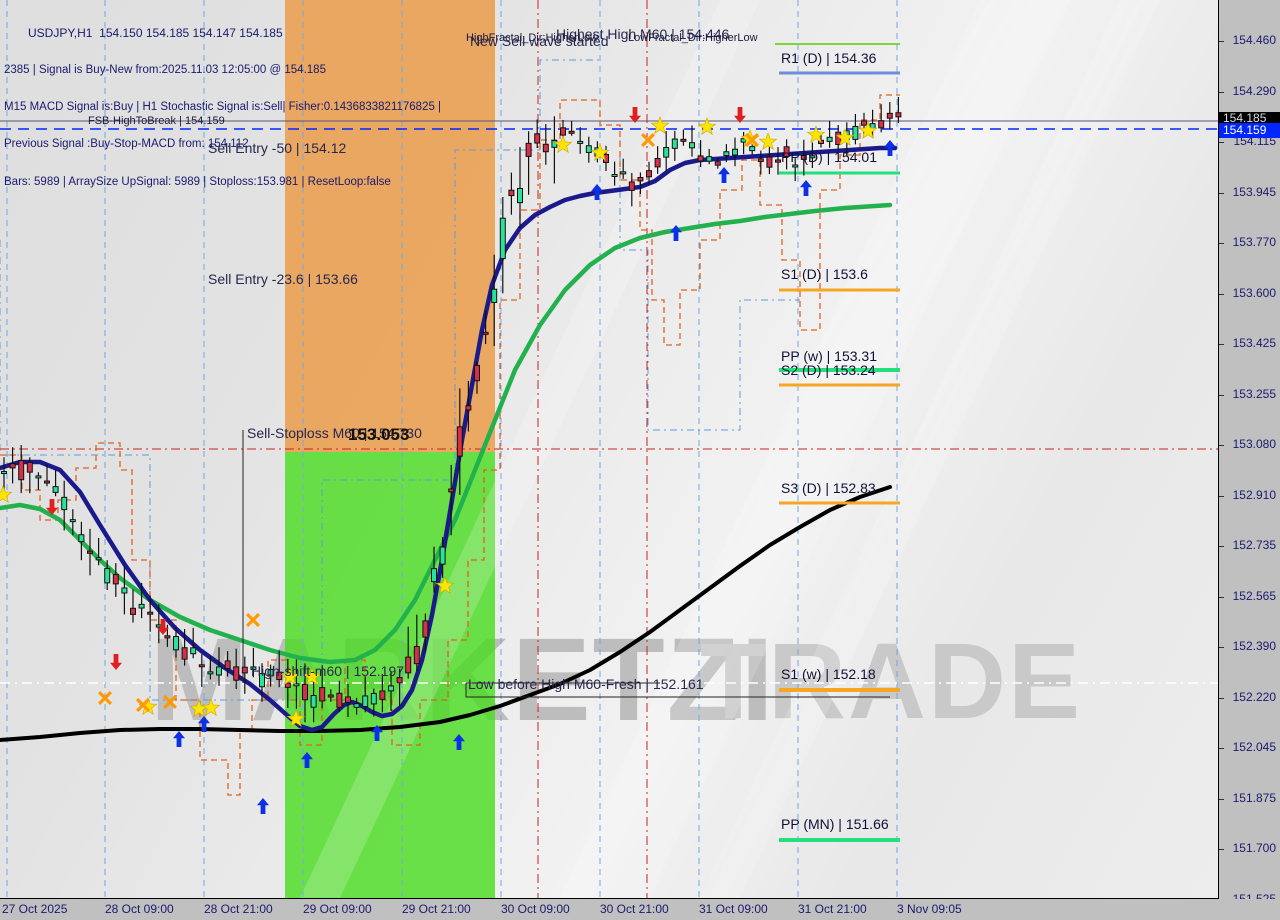 The height and width of the screenshot is (920, 1280). I want to click on level-label-pp-w: PP (w) | 153.31, so click(829, 356).